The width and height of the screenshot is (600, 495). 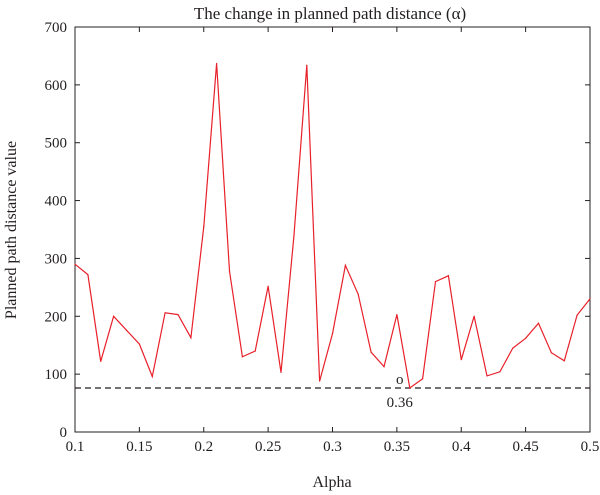 What do you see at coordinates (397, 447) in the screenshot?
I see `x-tick-label: 0.35` at bounding box center [397, 447].